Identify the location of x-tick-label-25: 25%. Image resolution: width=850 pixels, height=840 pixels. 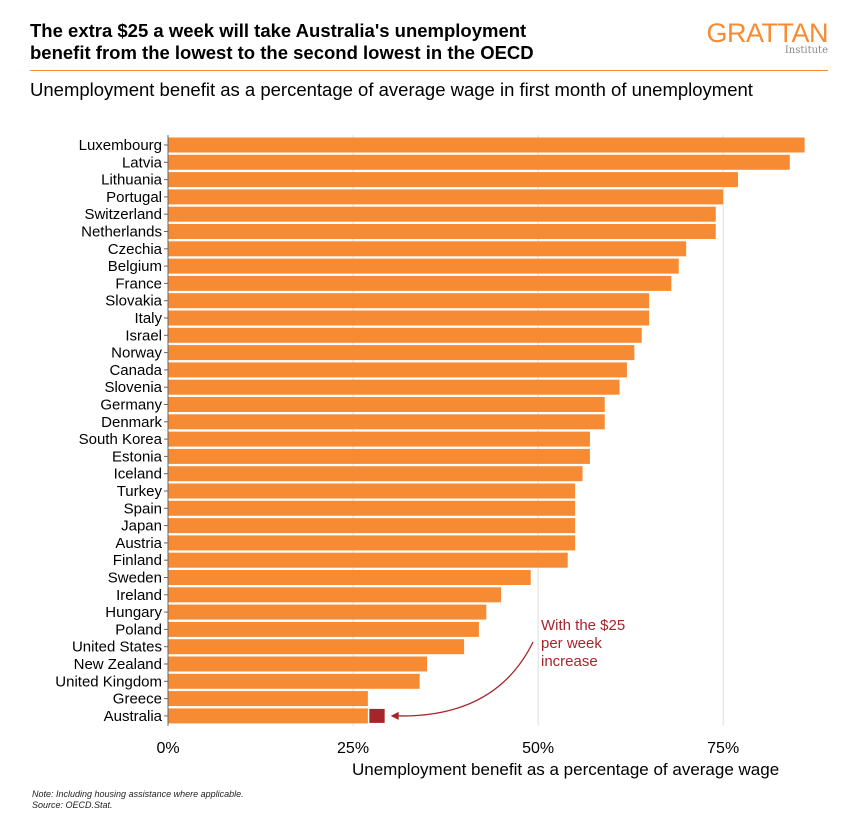
(353, 748).